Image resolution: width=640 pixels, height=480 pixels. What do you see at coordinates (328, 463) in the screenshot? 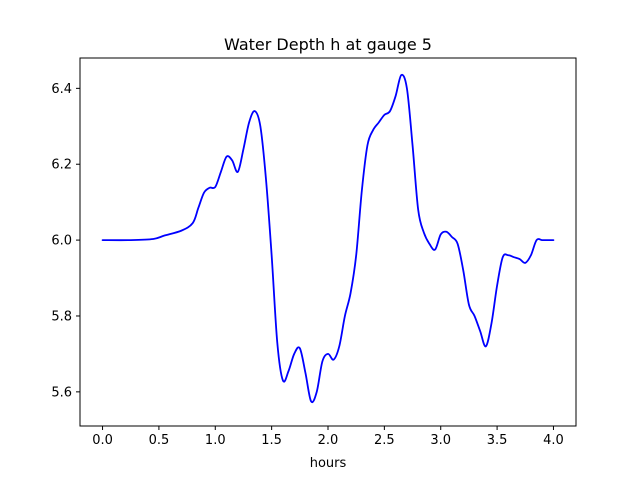
I see `x-axis-title: hours` at bounding box center [328, 463].